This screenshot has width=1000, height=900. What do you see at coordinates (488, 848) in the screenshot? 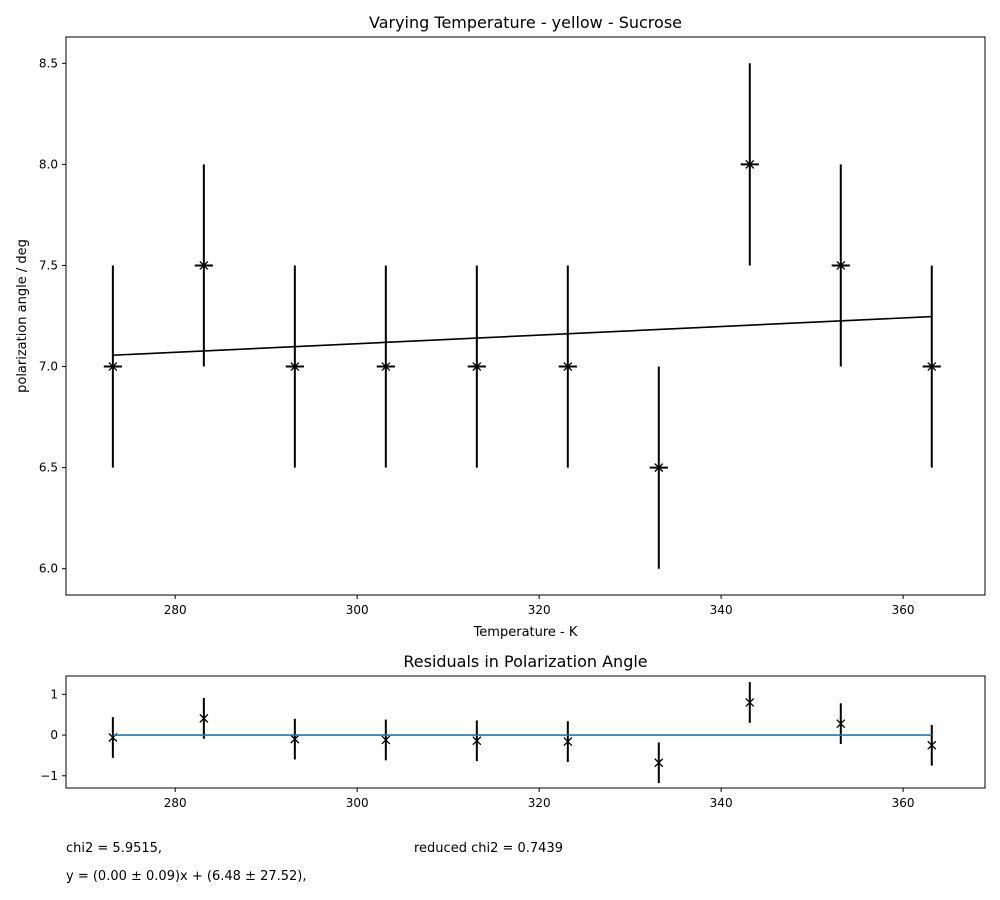
I see `reduced-chi2-text: reduced chi2 = 0.7439` at bounding box center [488, 848].